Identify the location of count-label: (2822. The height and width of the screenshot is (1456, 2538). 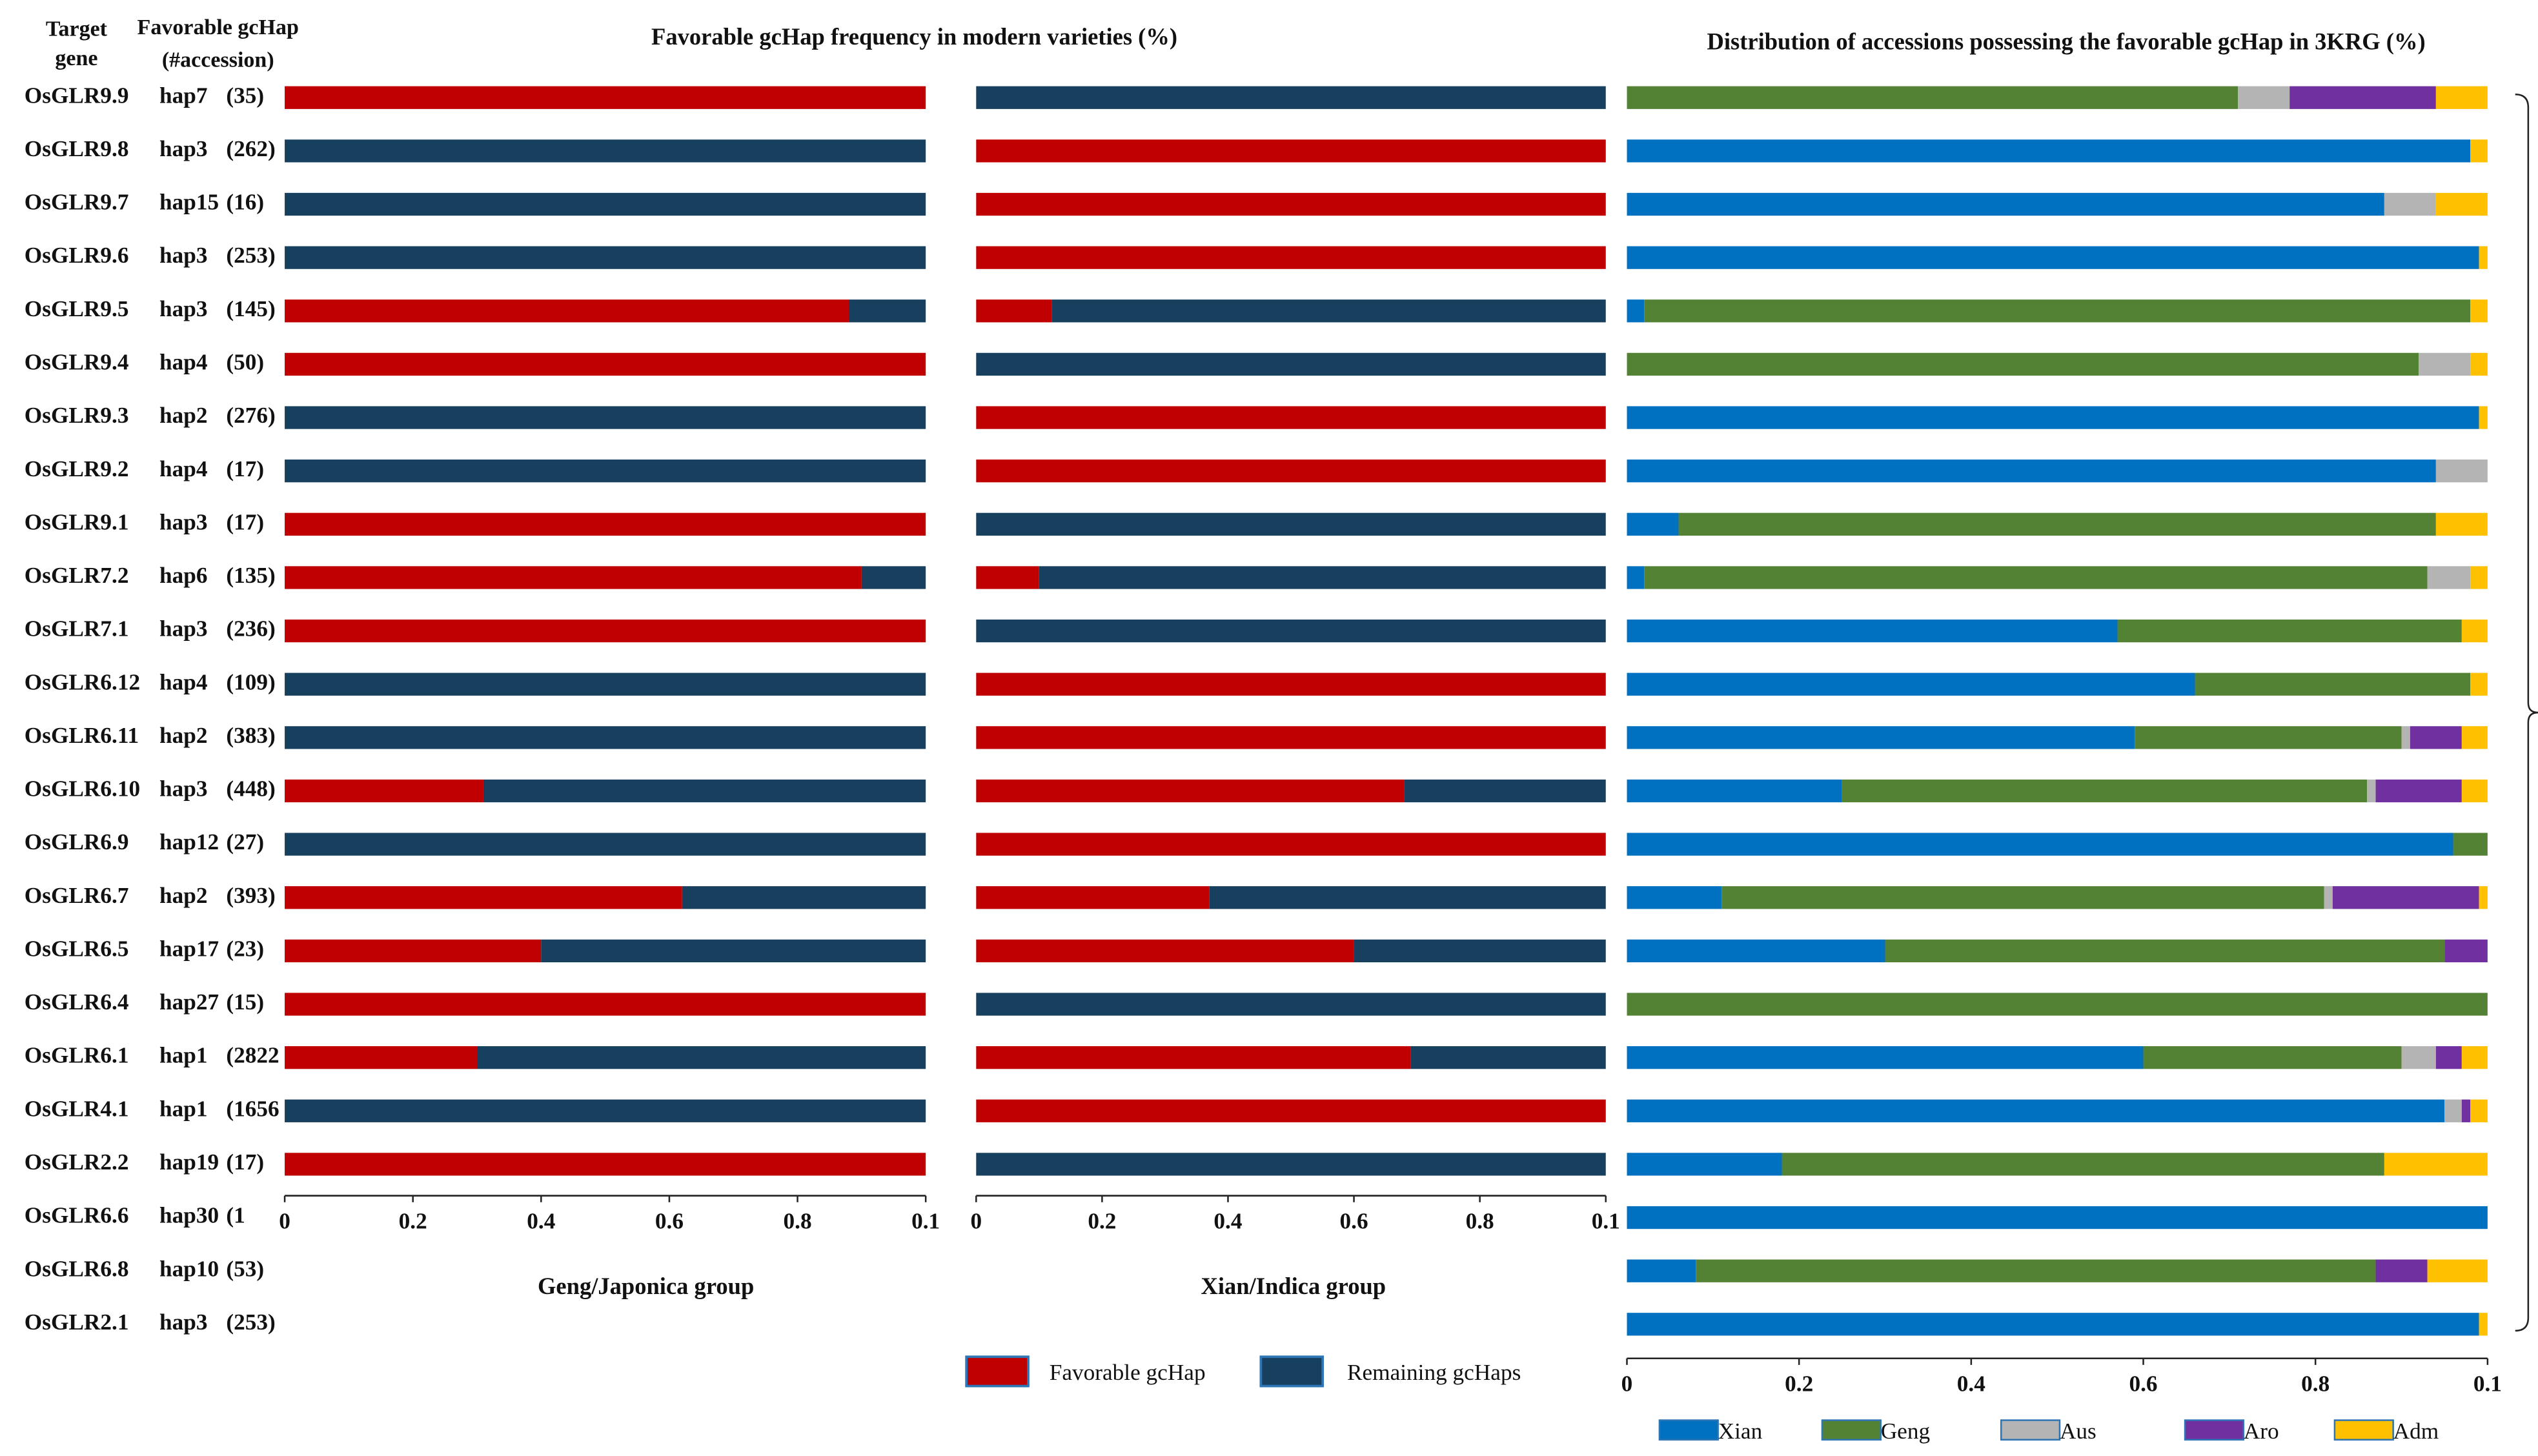
(252, 1056).